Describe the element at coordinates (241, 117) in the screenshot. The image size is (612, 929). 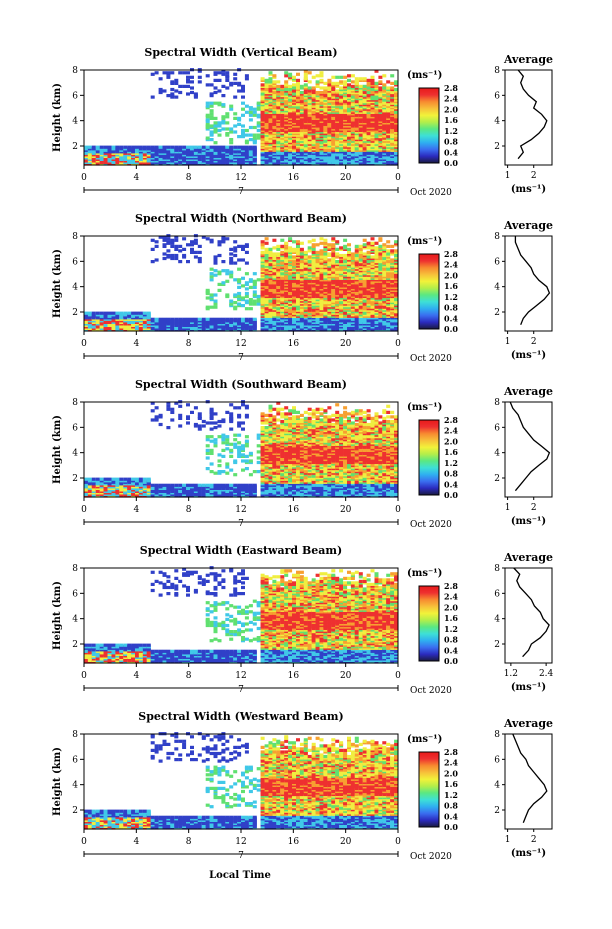
I see `heatmap` at that location.